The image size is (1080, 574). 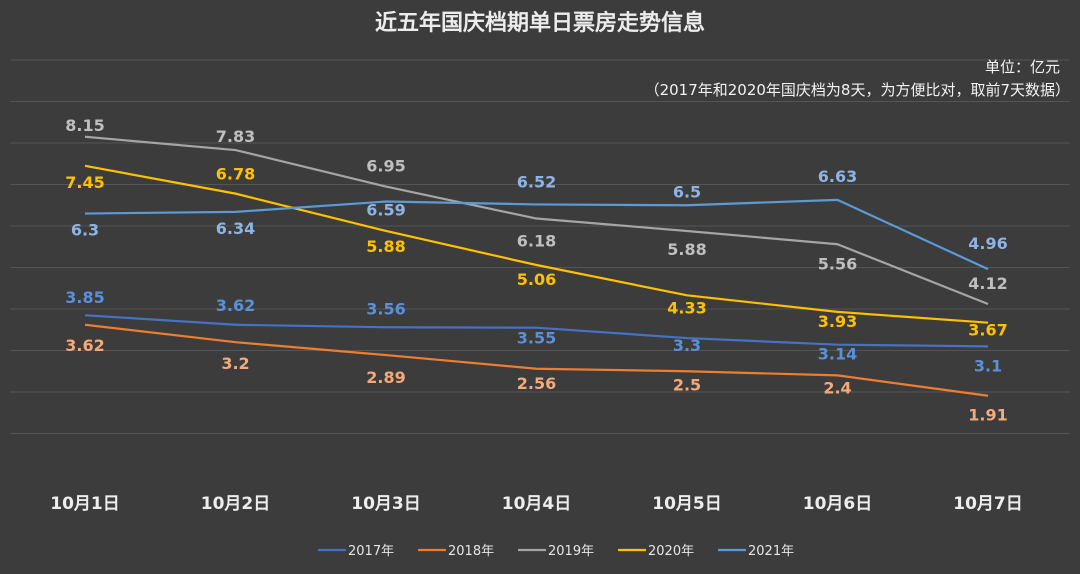 I want to click on legend-label: 2021年, so click(x=771, y=551).